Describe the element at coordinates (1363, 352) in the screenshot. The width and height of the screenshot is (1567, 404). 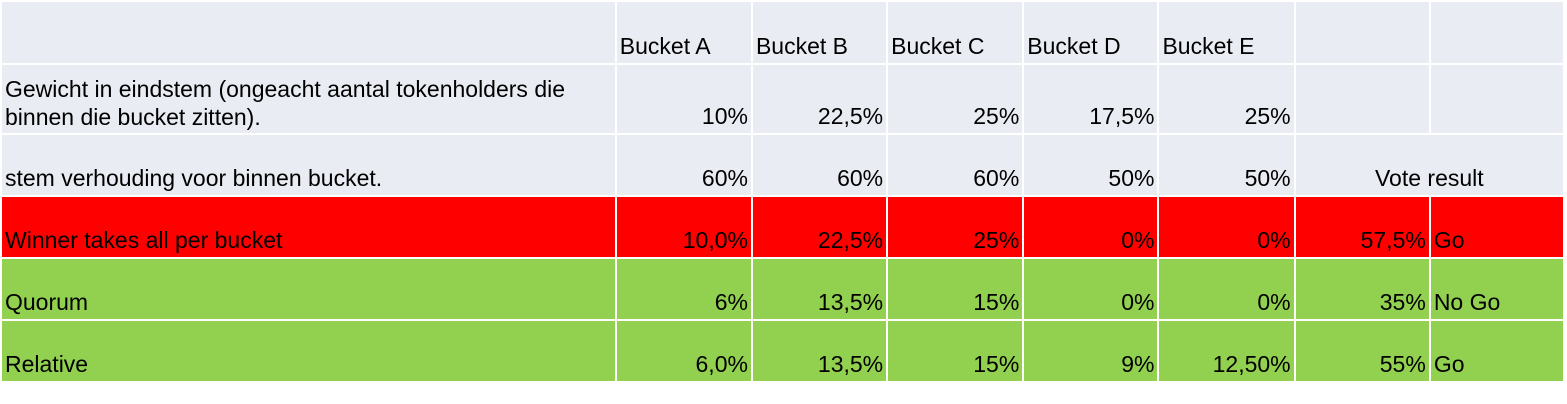
I see `relative-result: 55%` at that location.